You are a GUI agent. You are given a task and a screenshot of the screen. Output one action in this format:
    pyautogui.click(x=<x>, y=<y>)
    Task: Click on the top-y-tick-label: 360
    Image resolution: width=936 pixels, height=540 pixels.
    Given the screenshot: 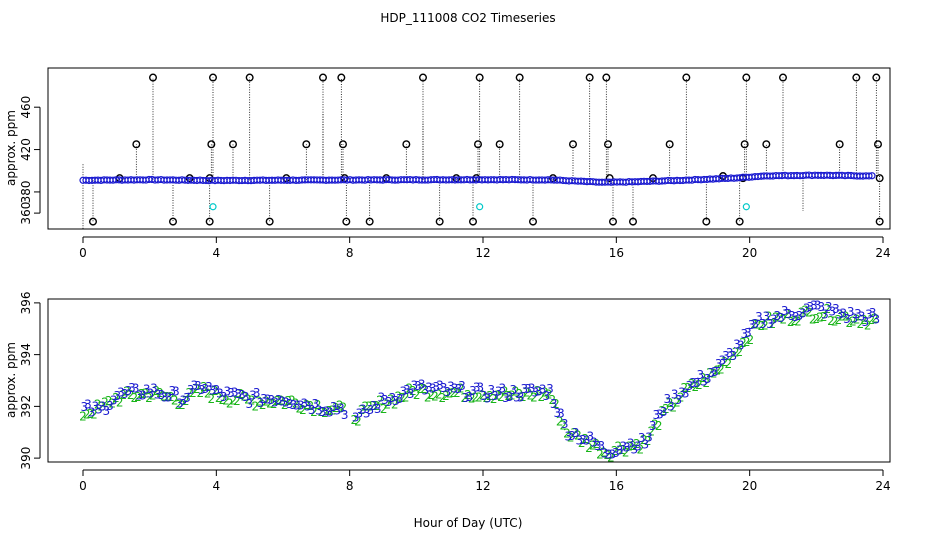 What is the action you would take?
    pyautogui.click(x=26, y=213)
    